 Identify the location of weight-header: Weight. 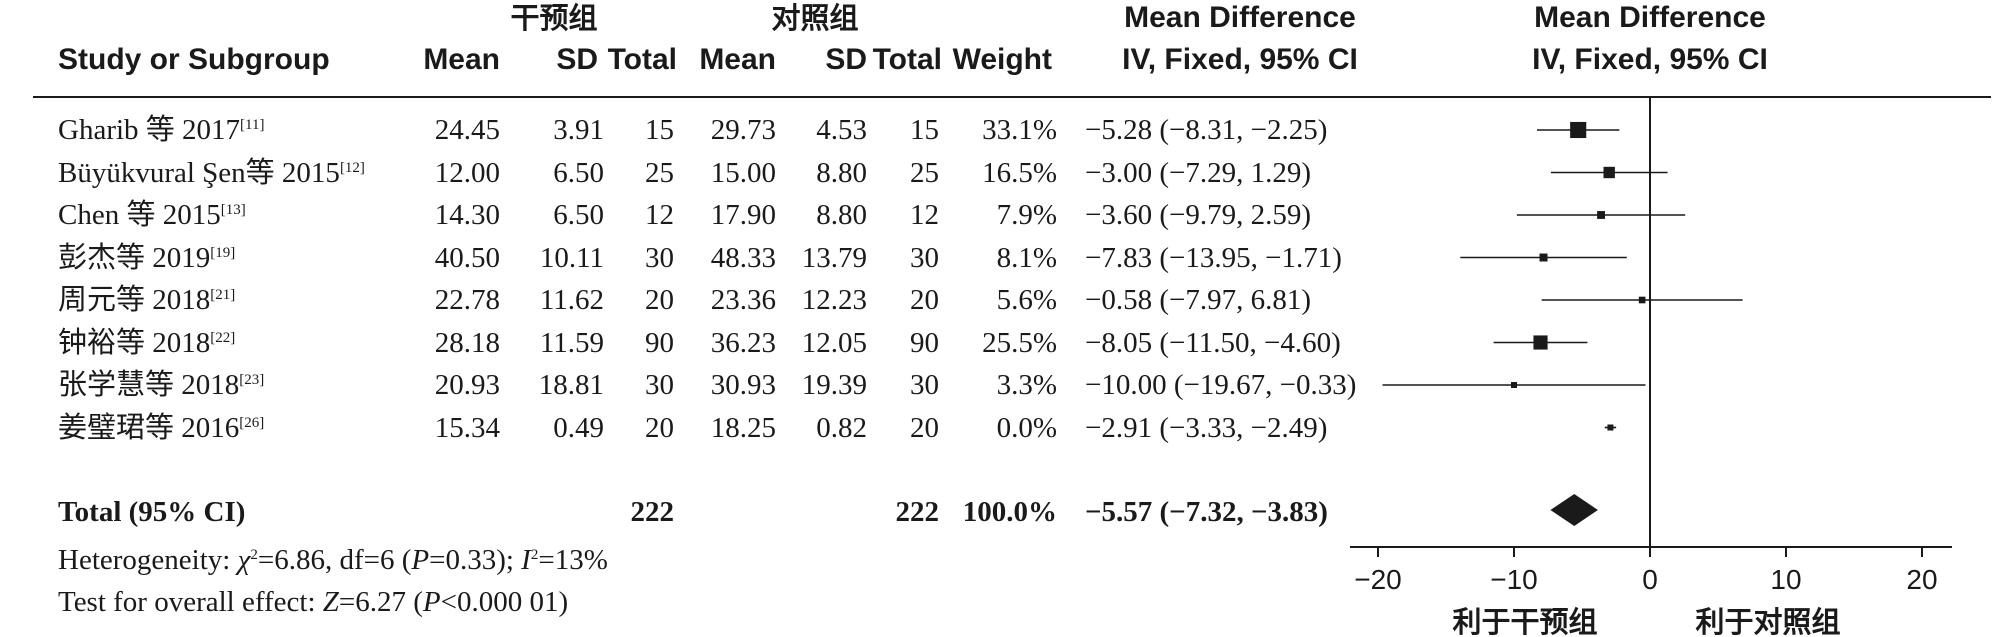
(1002, 59).